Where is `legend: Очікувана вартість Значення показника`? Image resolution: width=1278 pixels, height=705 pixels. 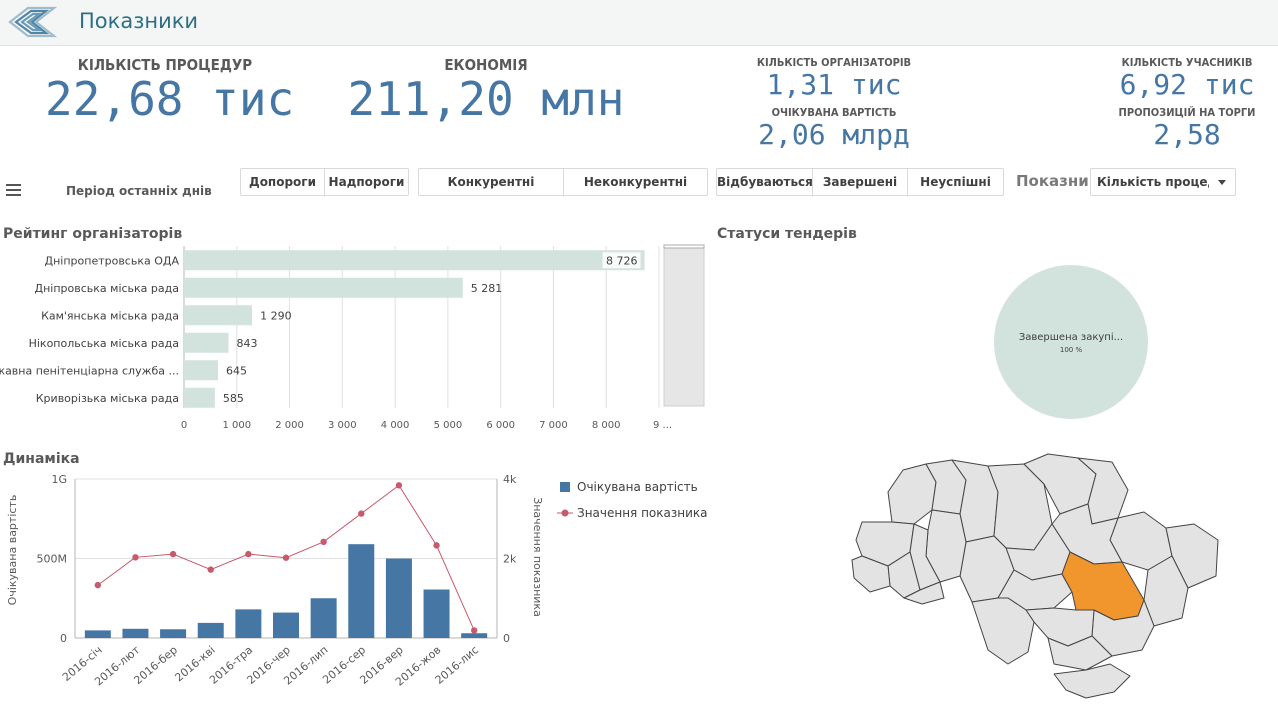
legend: Очікувана вартість Значення показника is located at coordinates (632, 500).